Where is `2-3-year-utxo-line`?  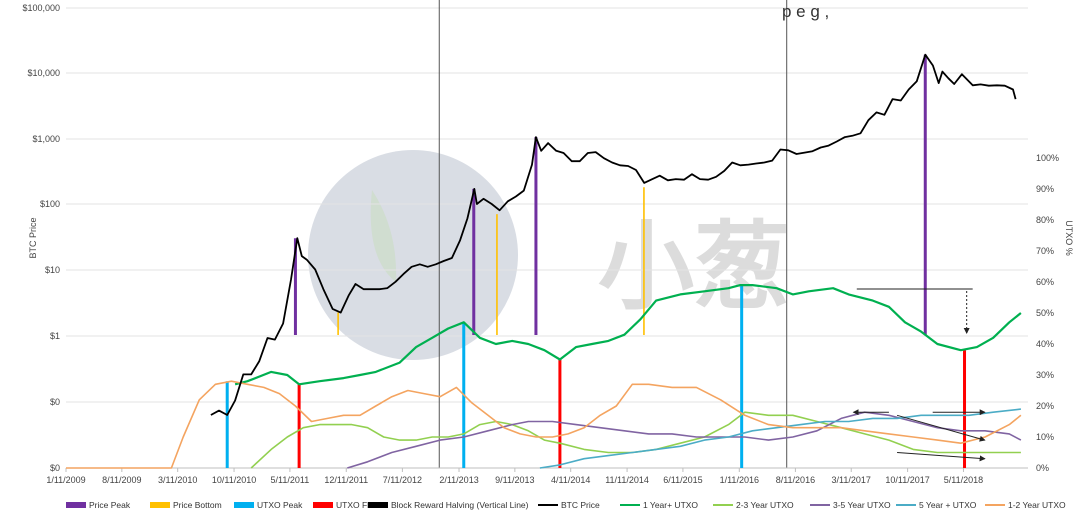 2-3-year-utxo-line is located at coordinates (635, 440).